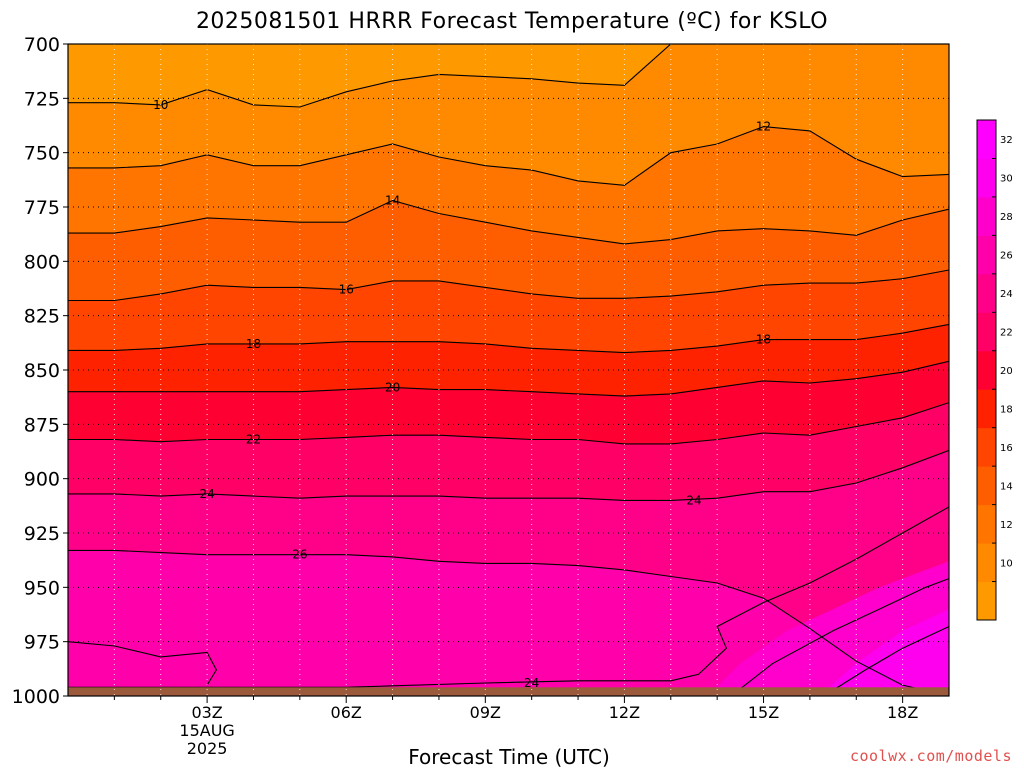  Describe the element at coordinates (1006, 179) in the screenshot. I see `colorbar-label: 30` at that location.